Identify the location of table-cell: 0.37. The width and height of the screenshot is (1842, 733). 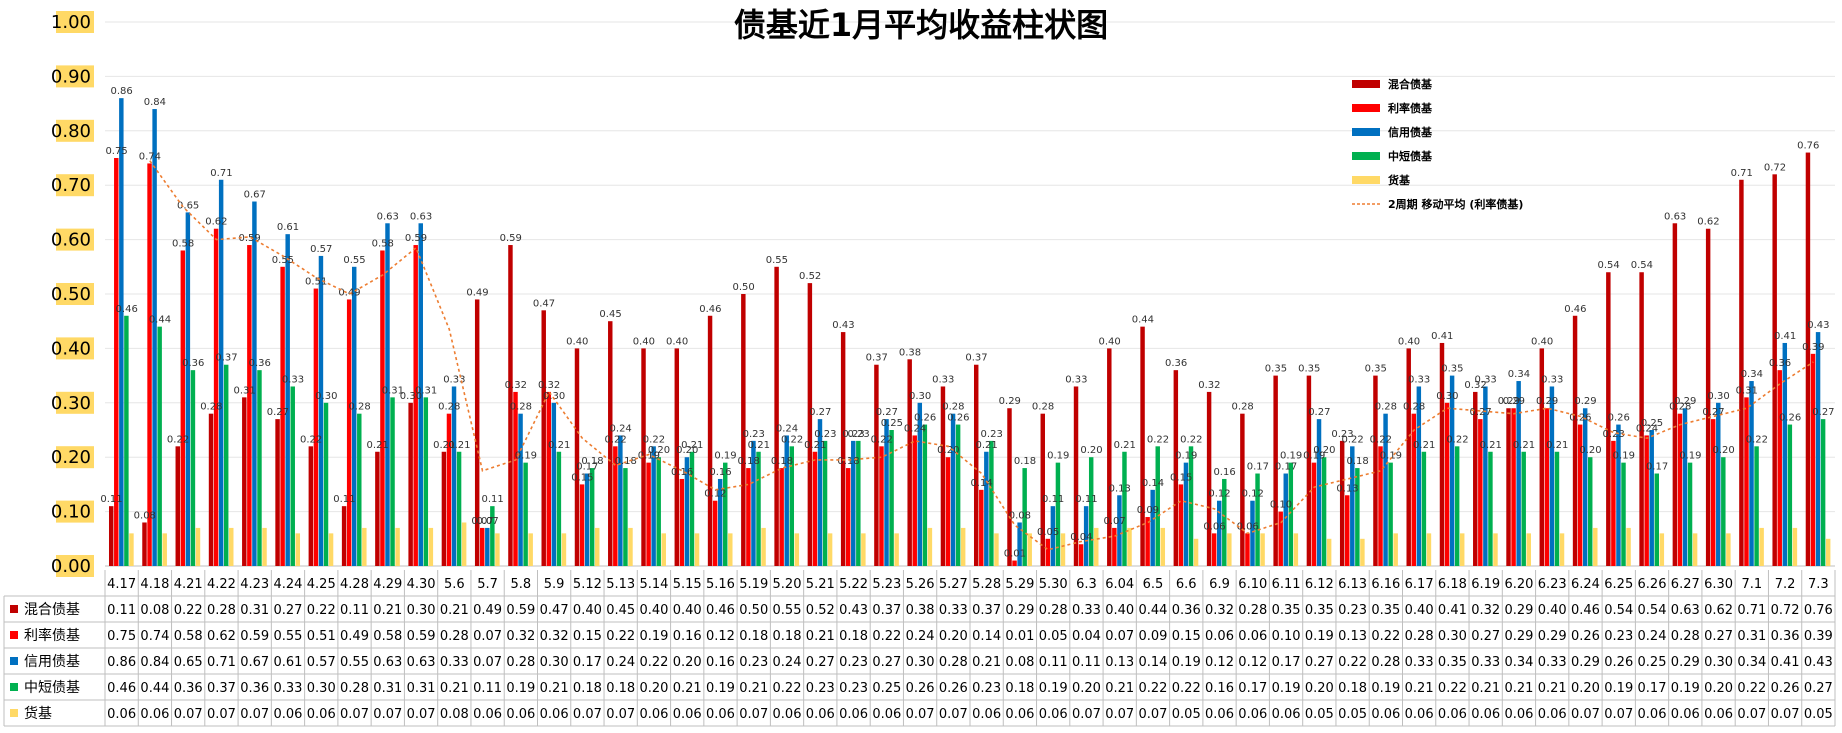
(886, 610).